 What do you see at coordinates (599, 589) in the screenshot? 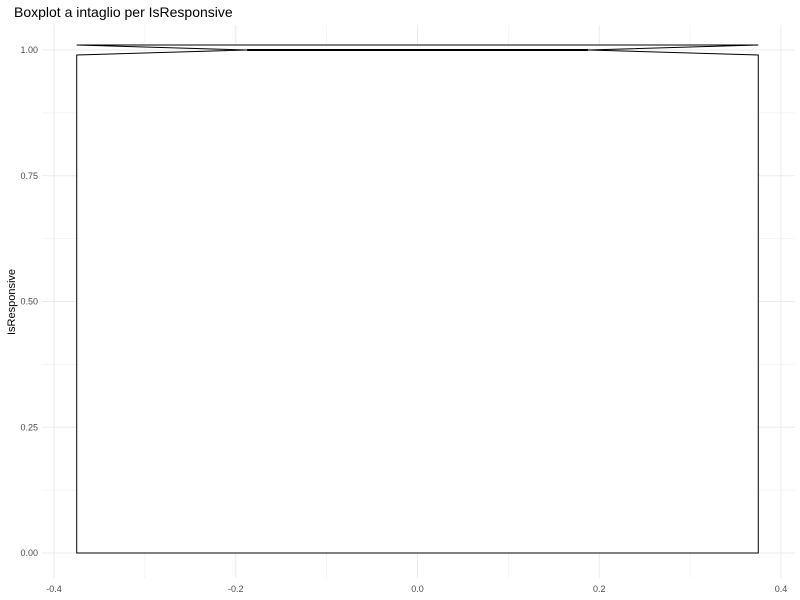
I see `x-tick-label: 0.2` at bounding box center [599, 589].